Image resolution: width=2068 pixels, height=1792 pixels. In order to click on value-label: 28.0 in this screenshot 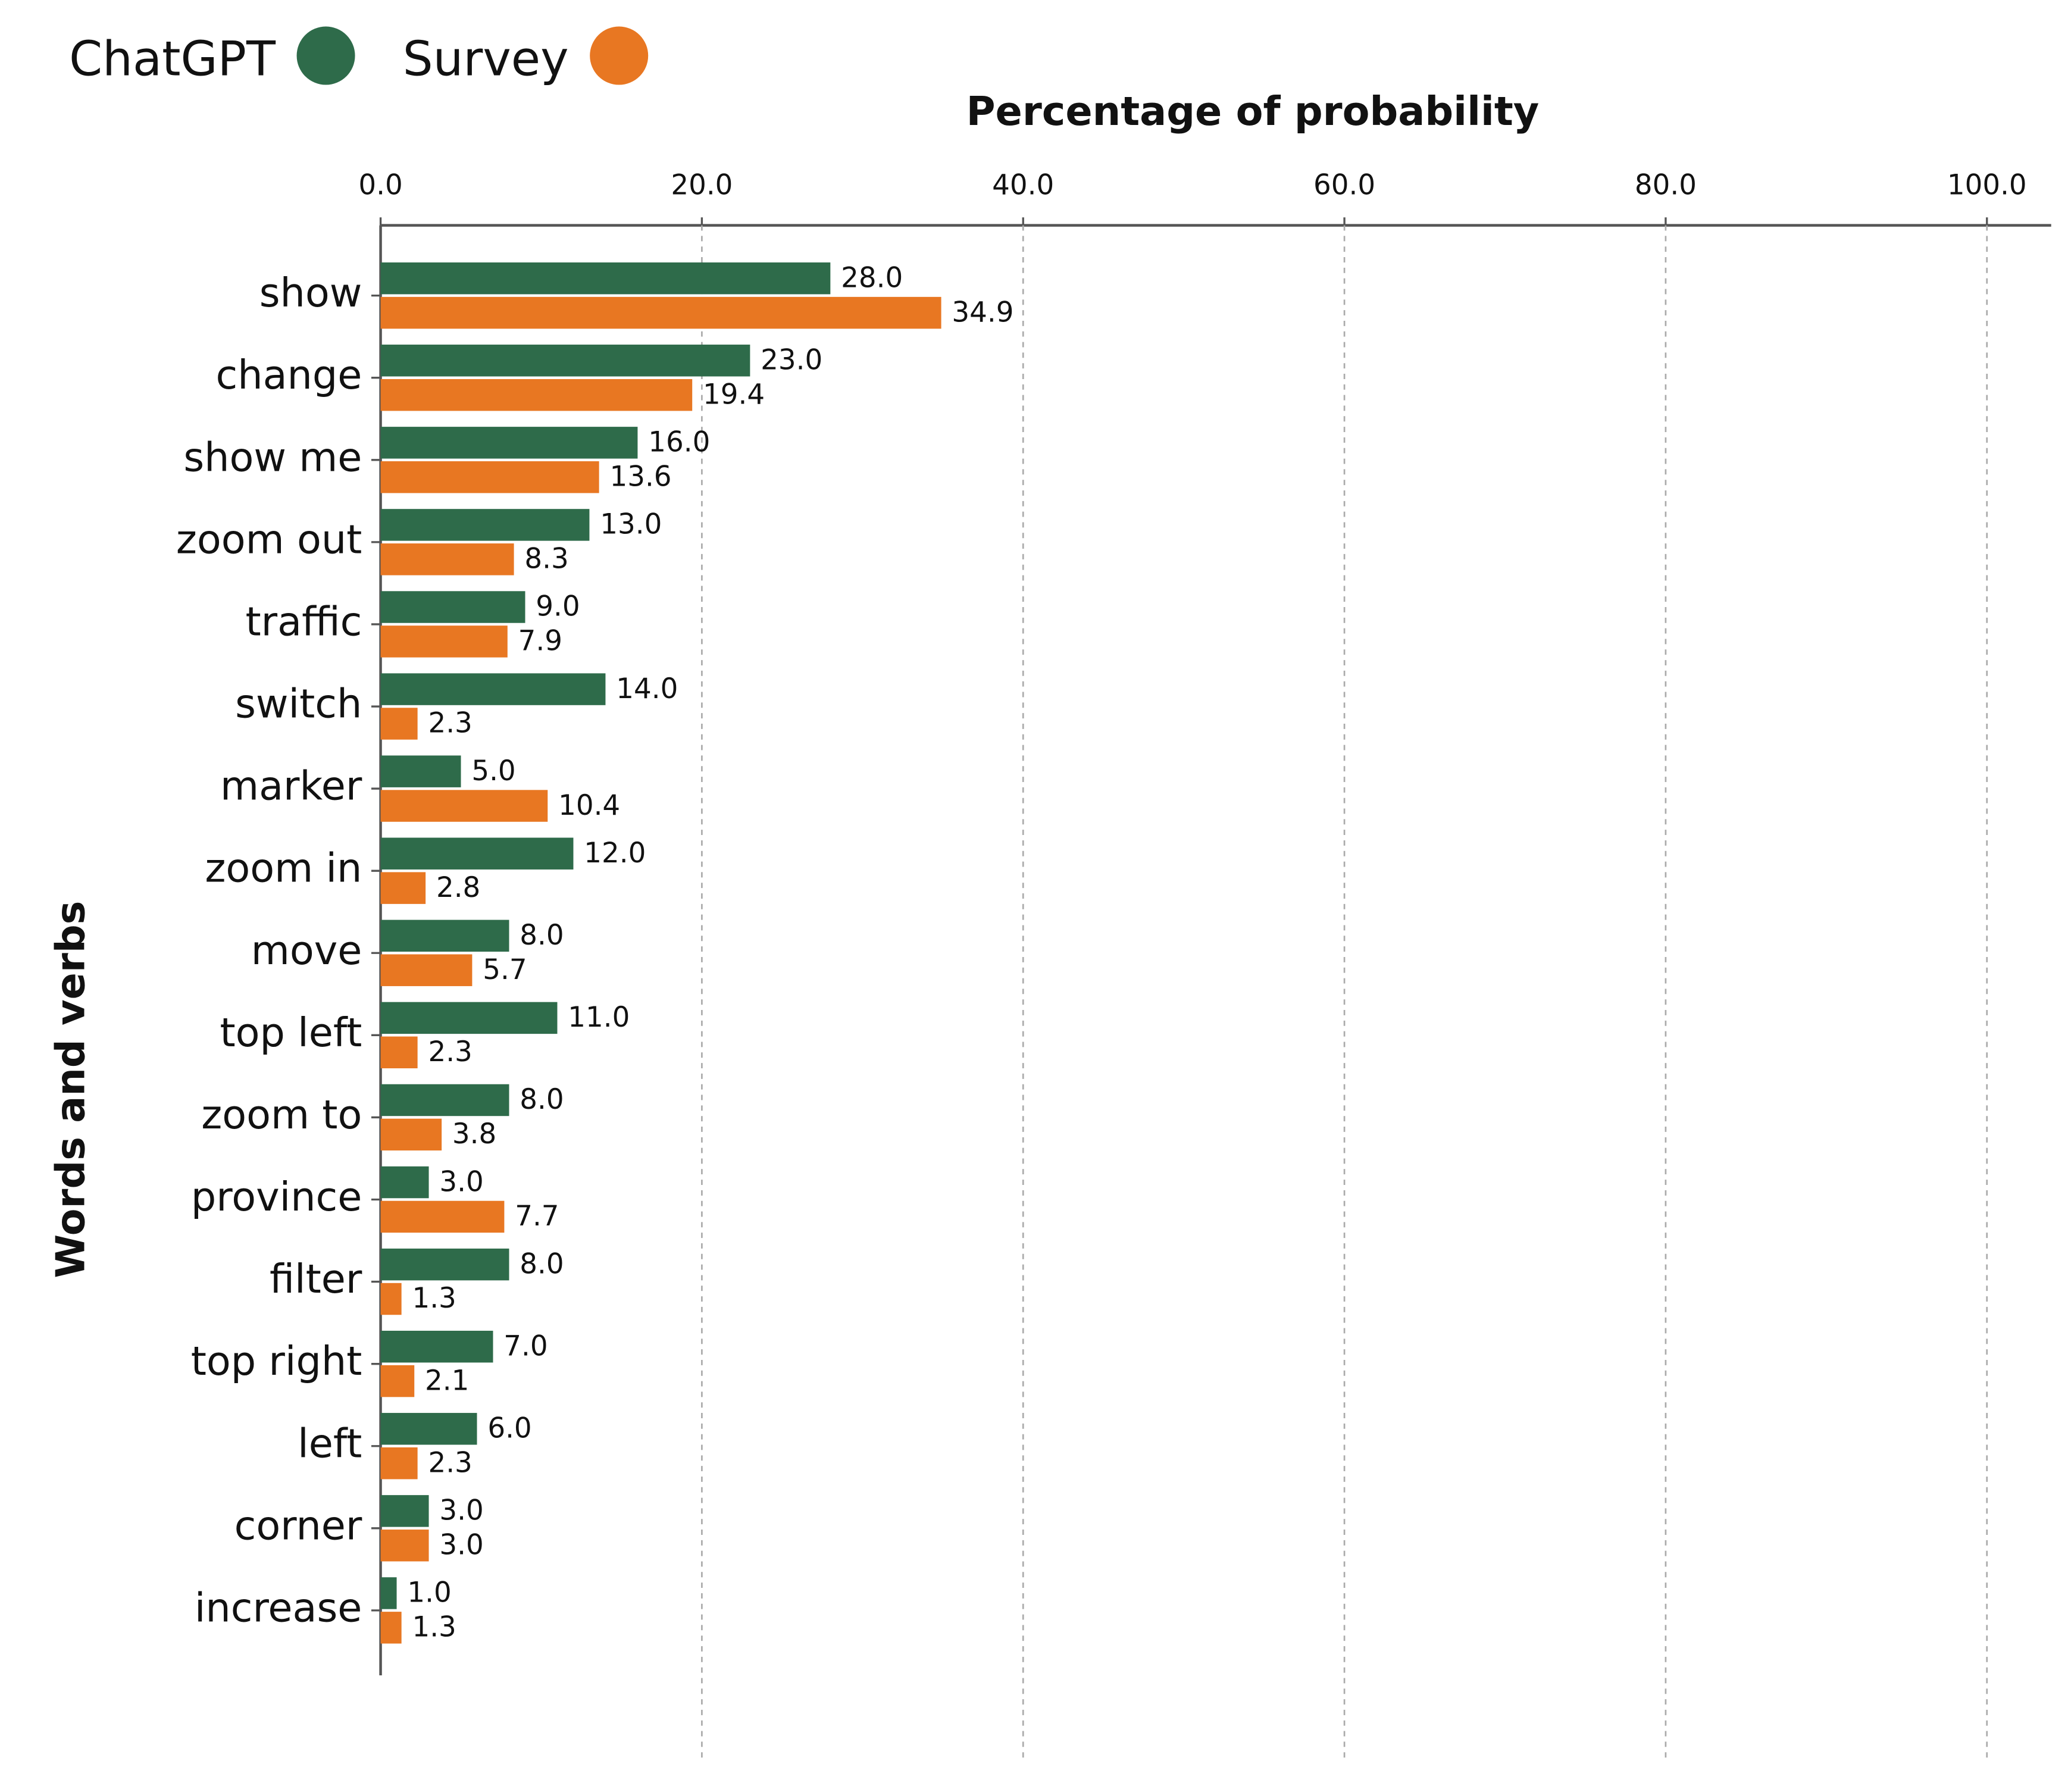, I will do `click(872, 278)`.